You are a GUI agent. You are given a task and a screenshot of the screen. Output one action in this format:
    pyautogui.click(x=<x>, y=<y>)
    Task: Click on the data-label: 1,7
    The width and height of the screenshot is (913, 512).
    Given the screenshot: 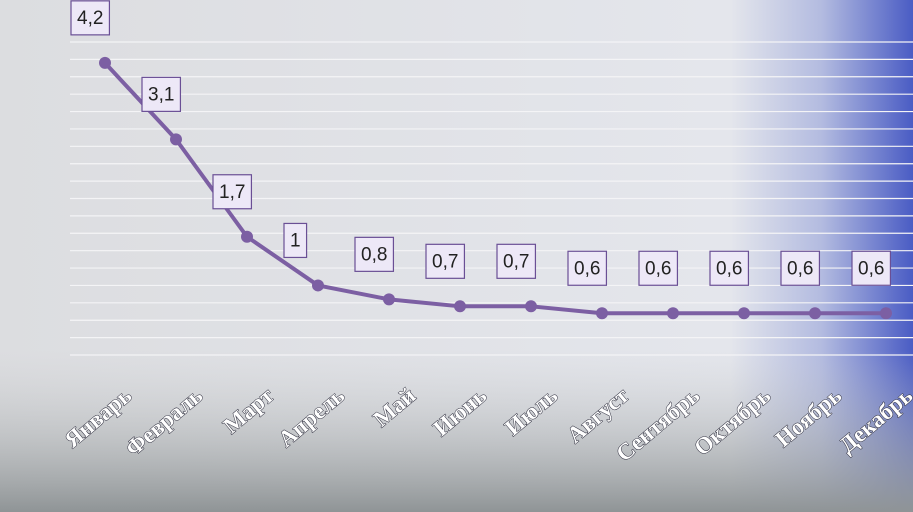 What is the action you would take?
    pyautogui.click(x=232, y=192)
    